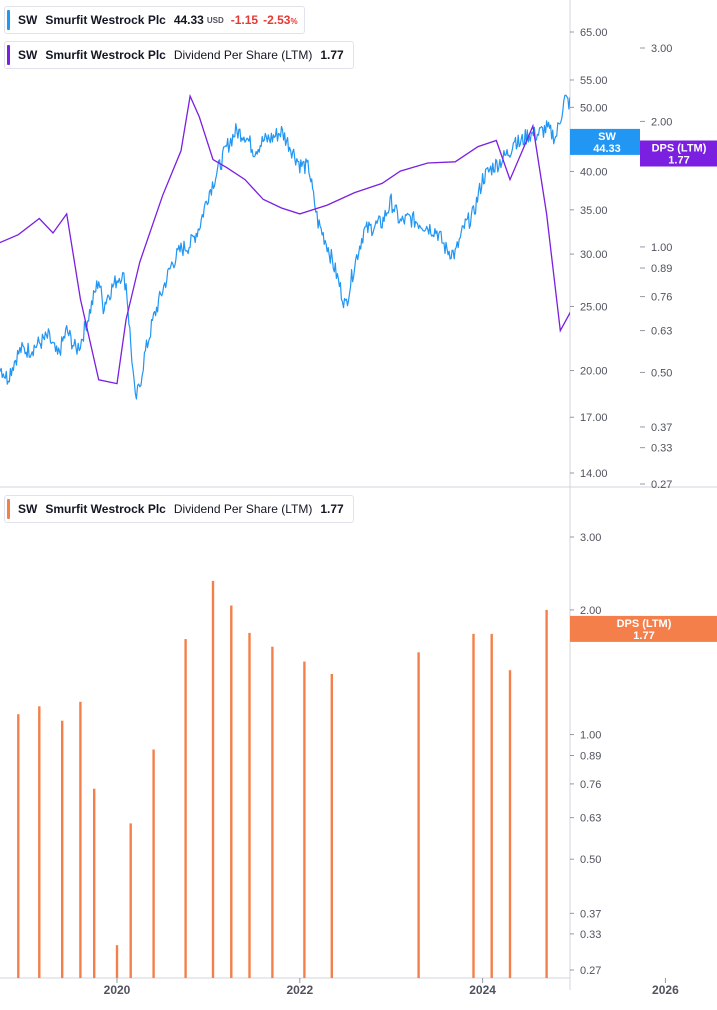 The image size is (717, 1010). I want to click on dps-axis-tick-label: 2.00, so click(661, 122).